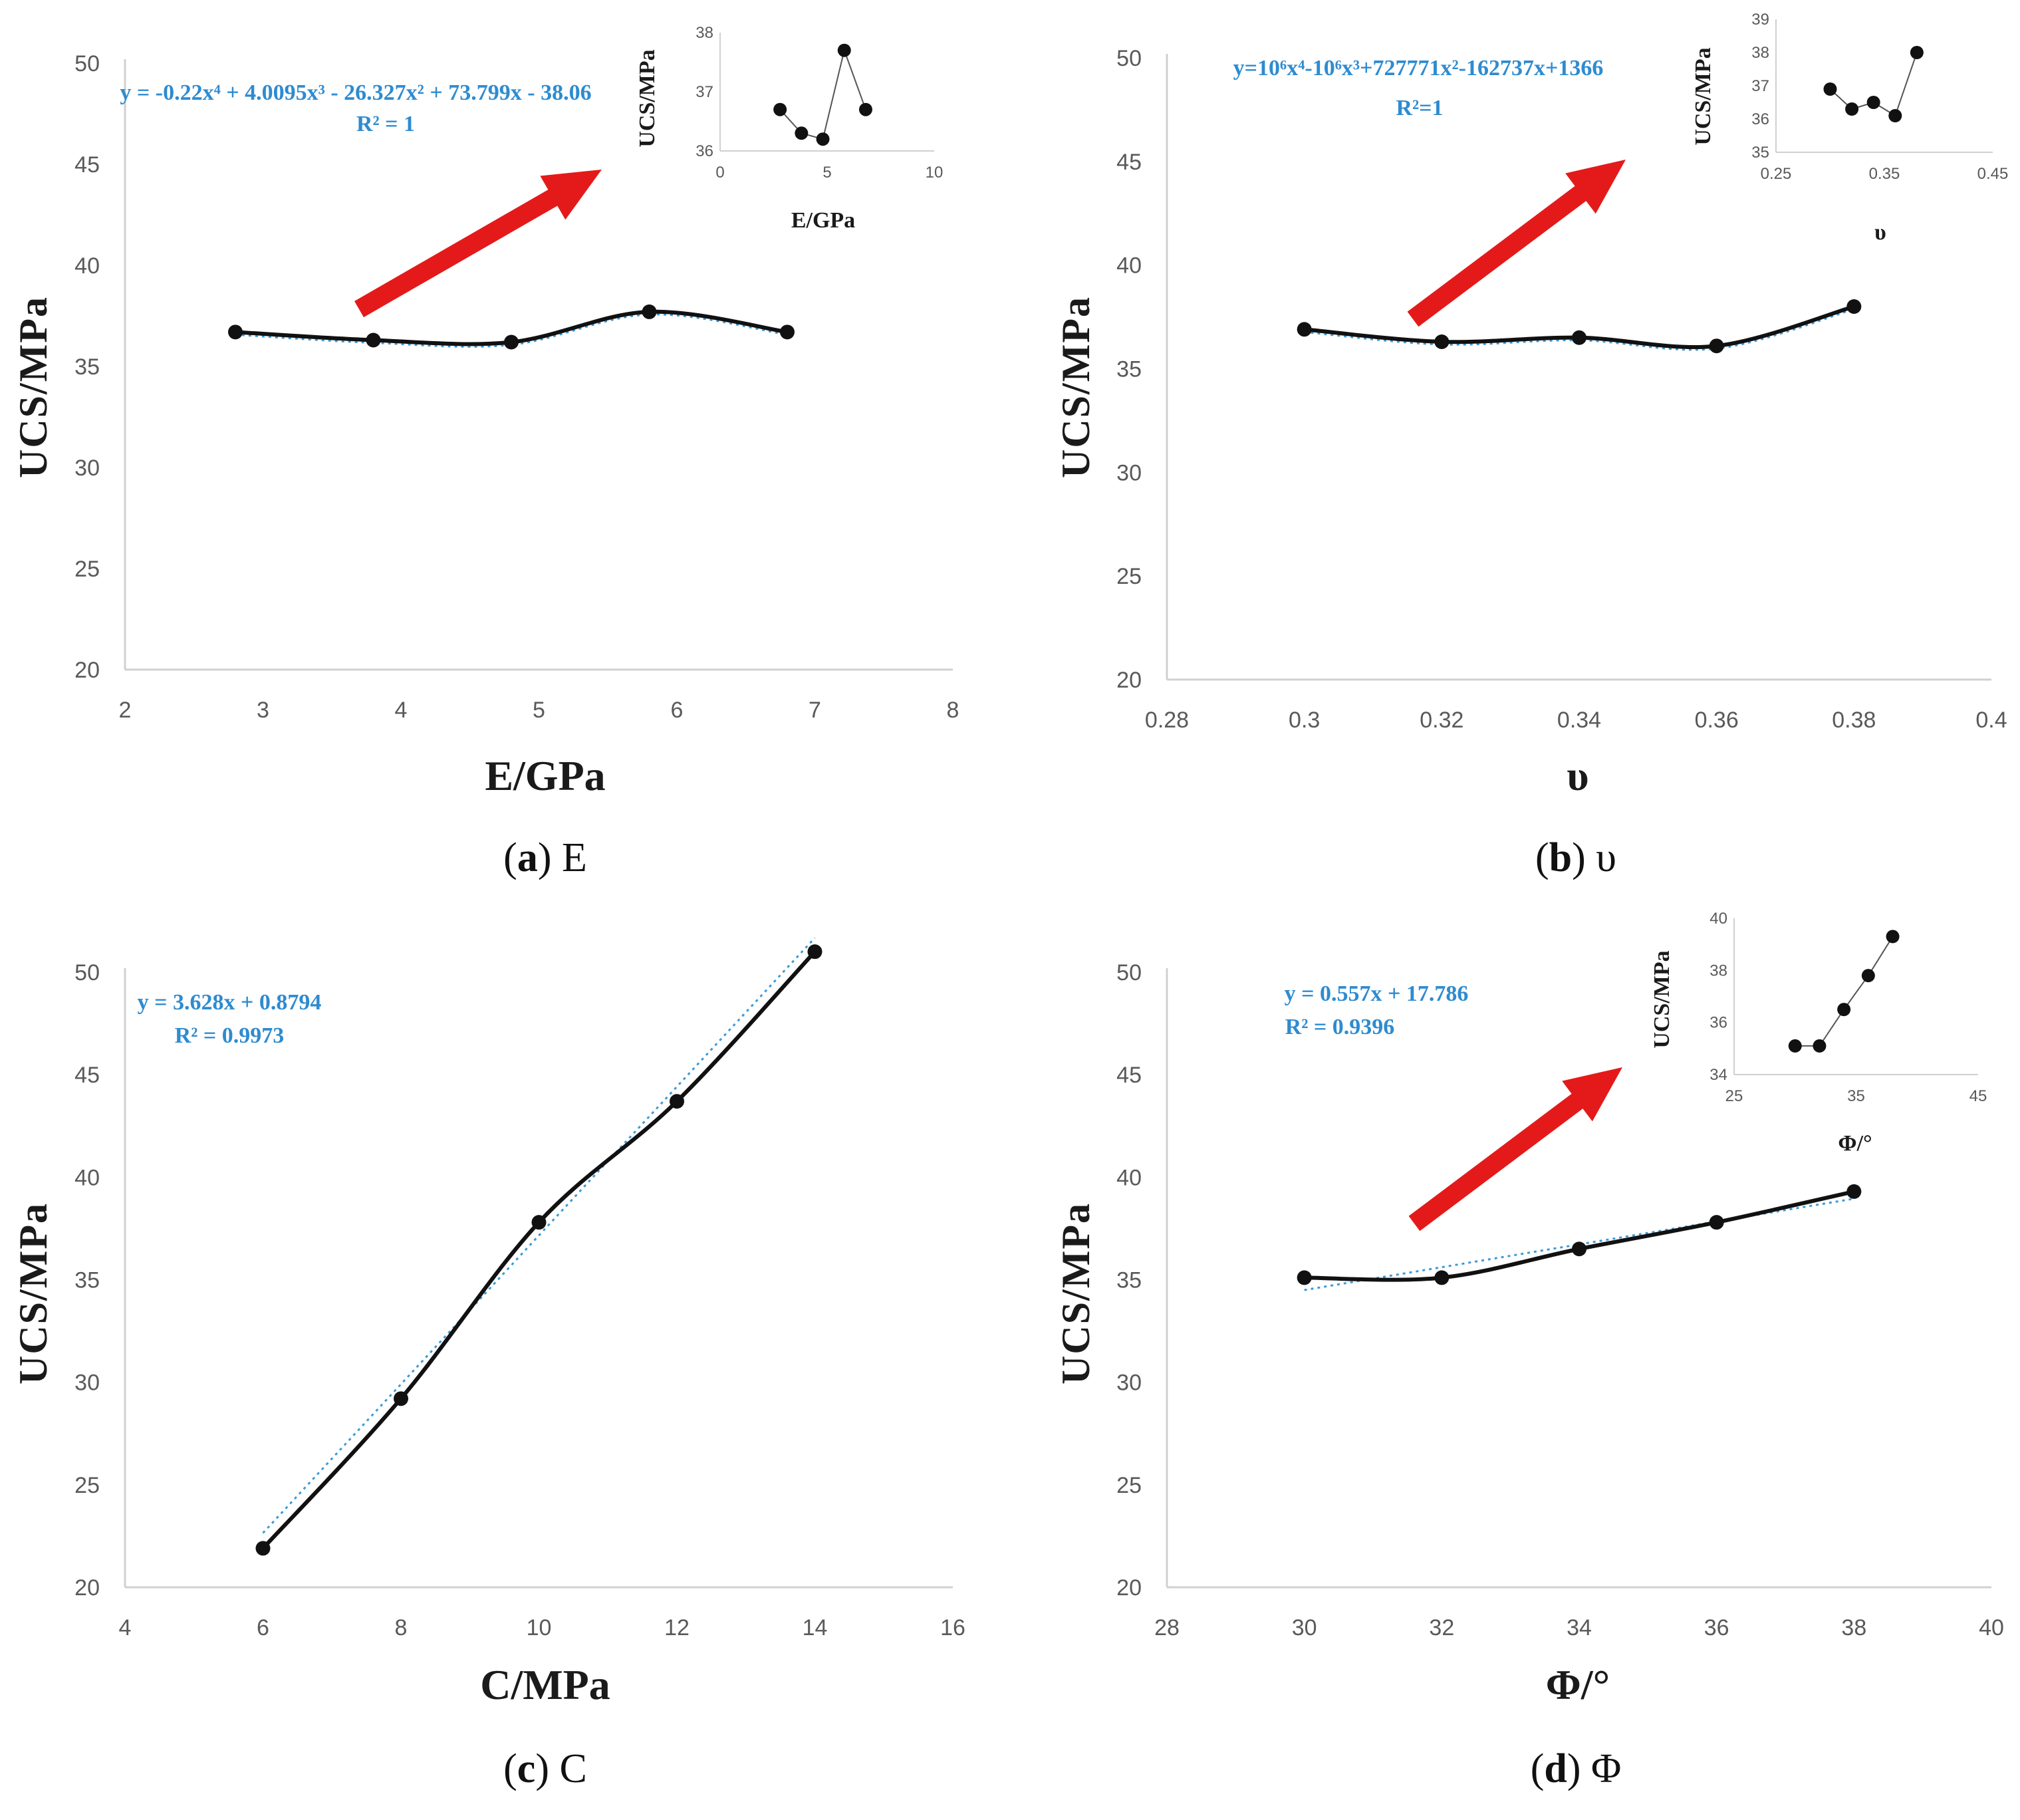 Image resolution: width=2020 pixels, height=1820 pixels. What do you see at coordinates (1849, 128) in the screenshot?
I see `panel-b-inset: 0.25 0.35 0.45 35 36 37 38 39 υ UCS/MPa` at bounding box center [1849, 128].